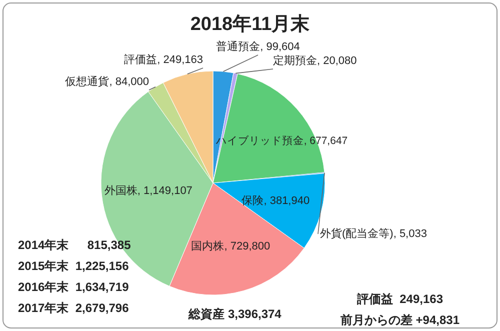 This screenshot has height=331, width=500. What do you see at coordinates (230, 246) in the screenshot?
I see `slice-label: 国内株, 729,800` at bounding box center [230, 246].